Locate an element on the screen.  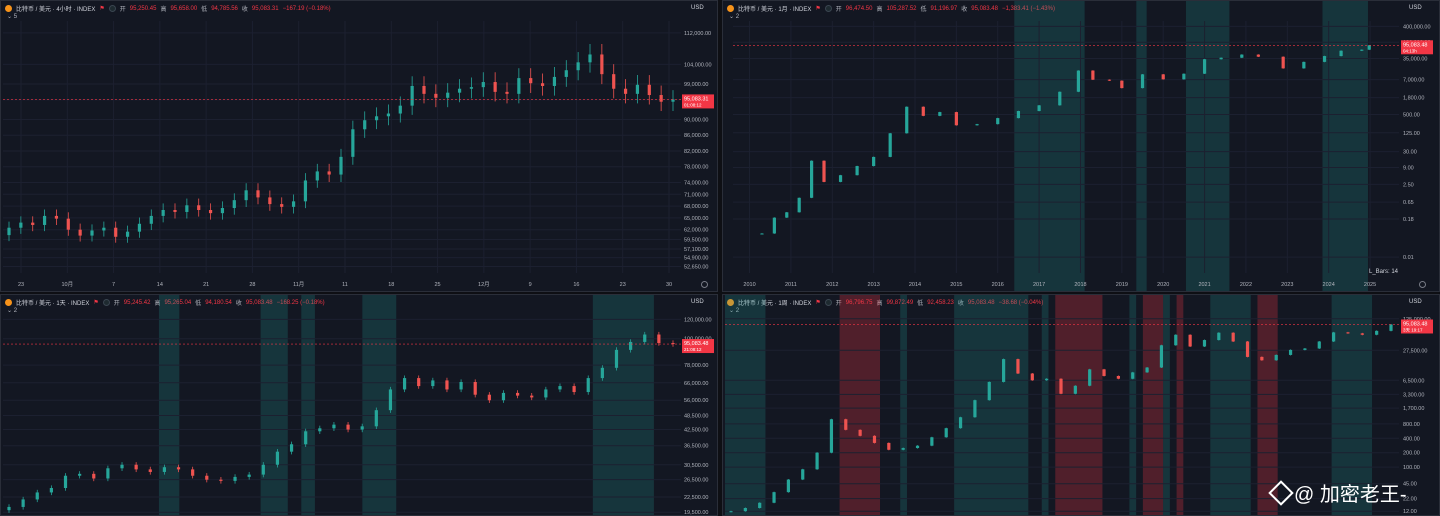
open-label: 开 is located at coordinates (122, 10).